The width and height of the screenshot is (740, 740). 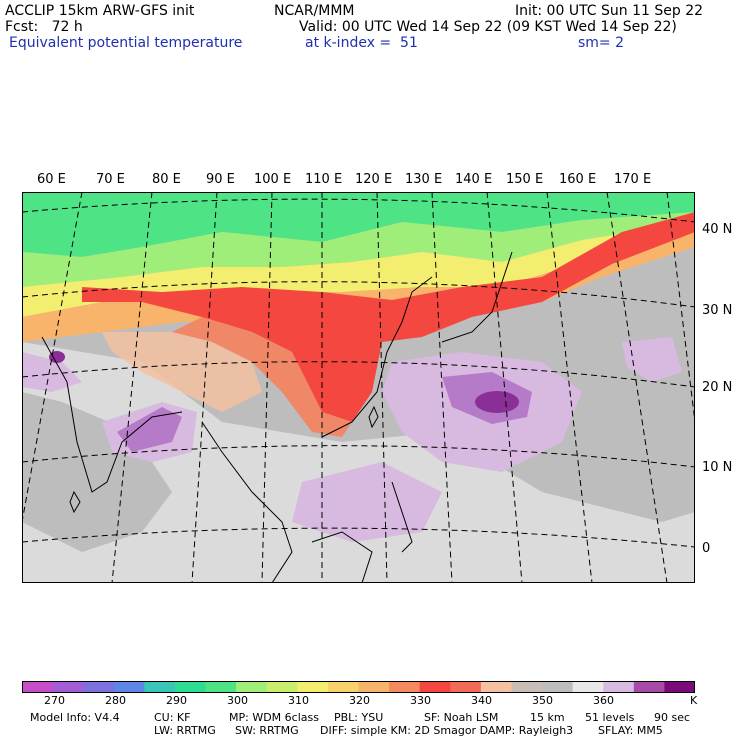 What do you see at coordinates (717, 229) in the screenshot?
I see `lat-label: 40 N` at bounding box center [717, 229].